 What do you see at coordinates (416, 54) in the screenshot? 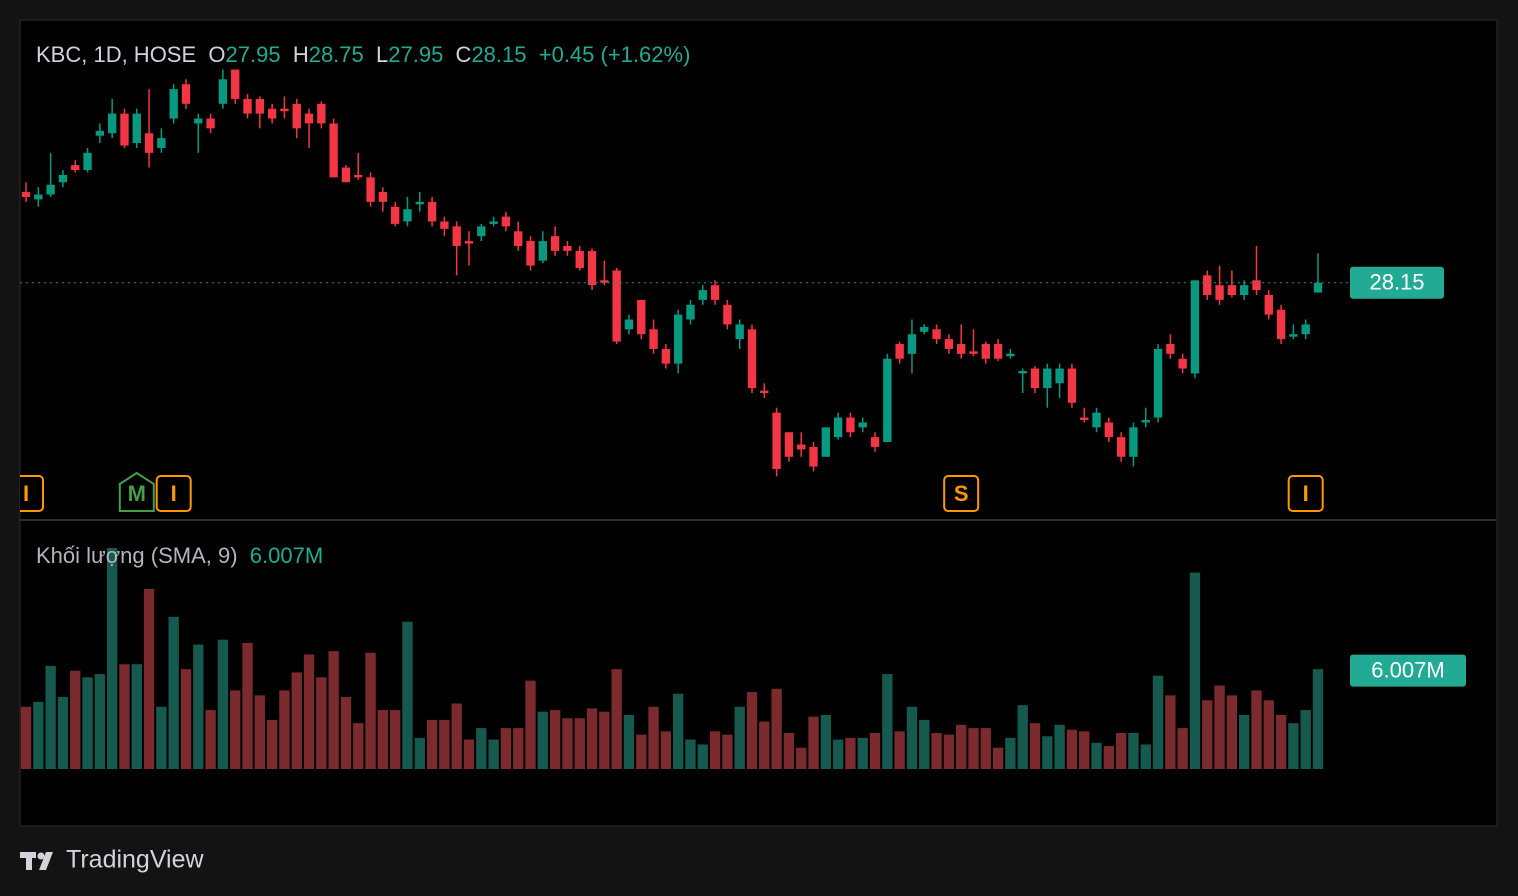
I see `legend-l-value: 27.95` at bounding box center [416, 54].